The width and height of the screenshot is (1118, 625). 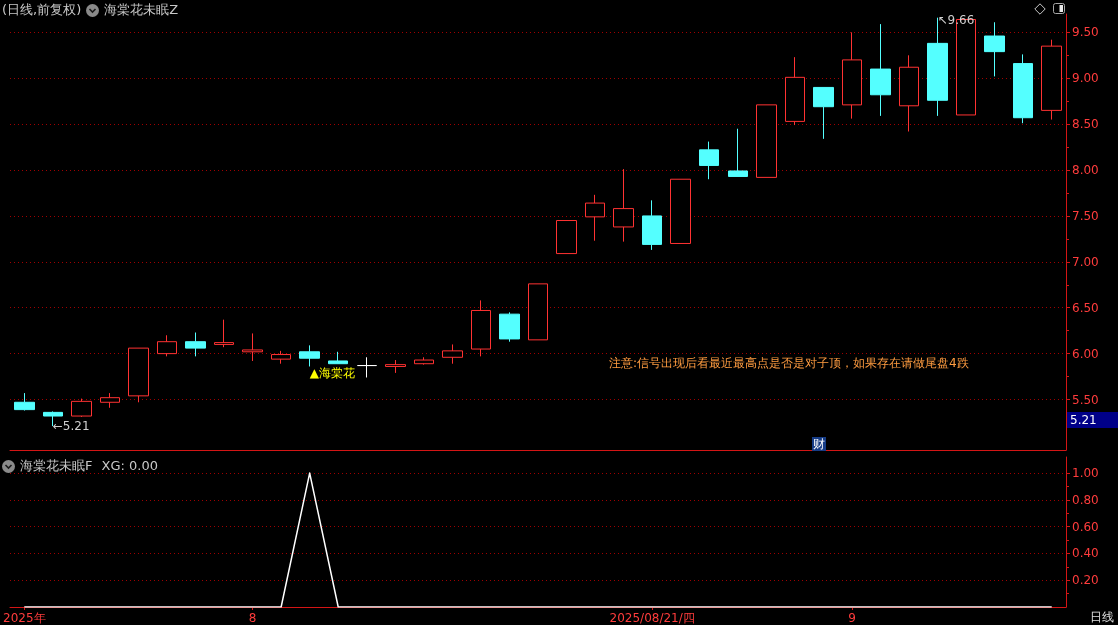 I want to click on chart-title: (日线,前复权), so click(x=42, y=10).